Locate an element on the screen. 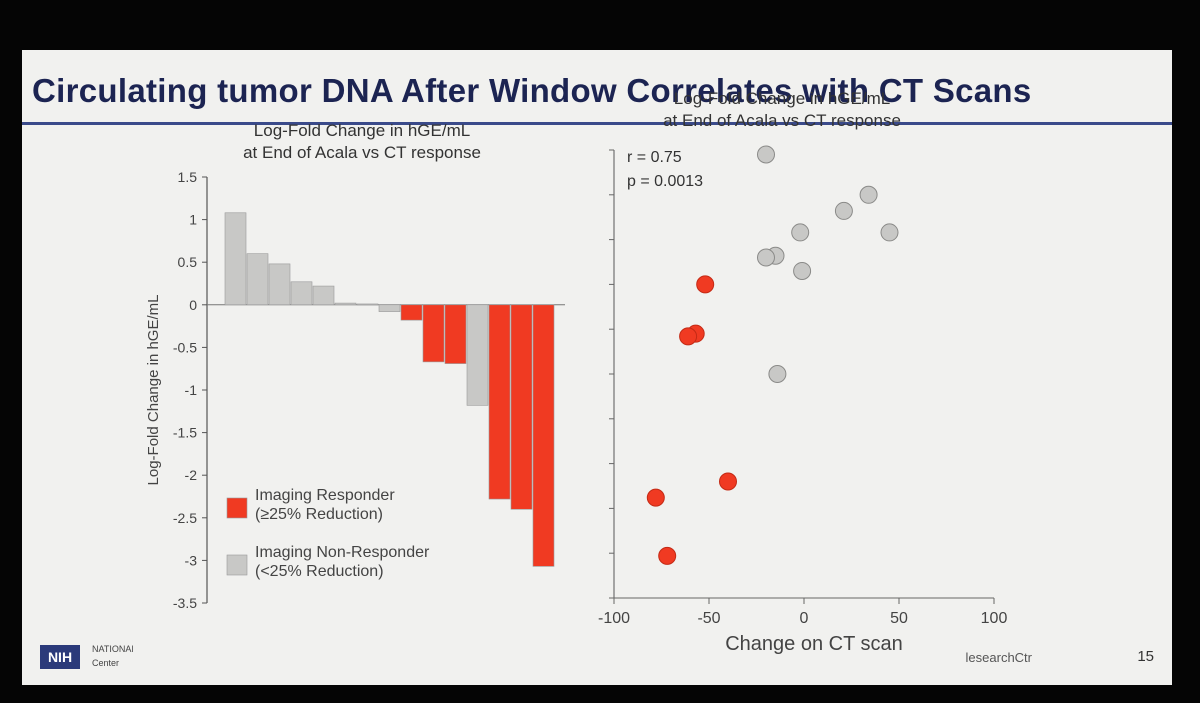 This screenshot has width=1200, height=703. footer-org-line2: Center is located at coordinates (106, 663).